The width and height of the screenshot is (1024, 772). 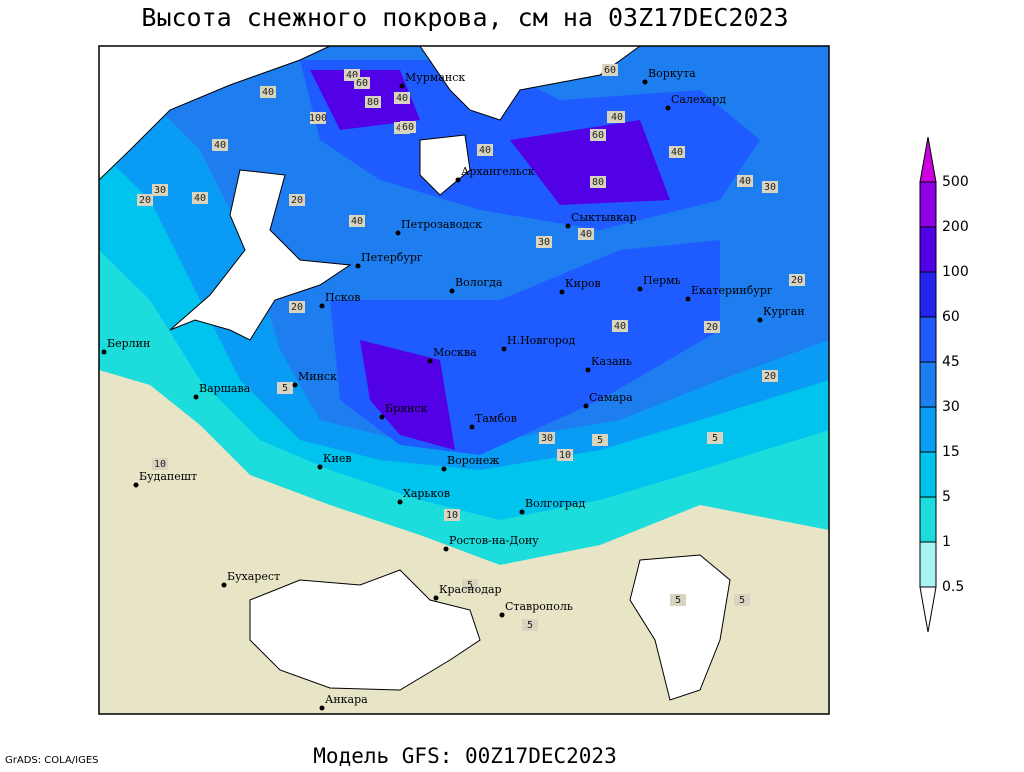 I want to click on legend-label: 100, so click(x=955, y=272).